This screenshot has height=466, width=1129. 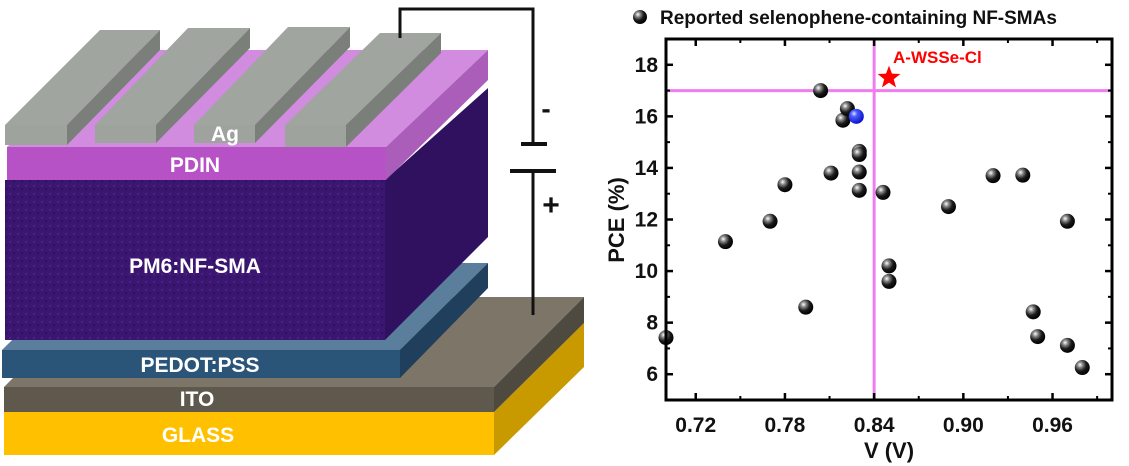 What do you see at coordinates (437, 115) in the screenshot?
I see `pdin-side` at bounding box center [437, 115].